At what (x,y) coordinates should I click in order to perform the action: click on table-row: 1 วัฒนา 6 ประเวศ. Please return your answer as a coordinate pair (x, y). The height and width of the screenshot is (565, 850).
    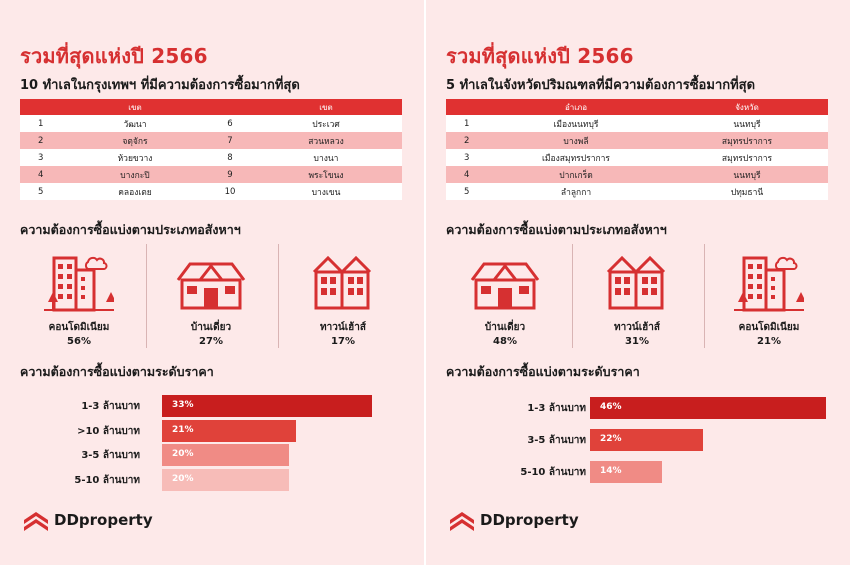
    Looking at the image, I should click on (211, 123).